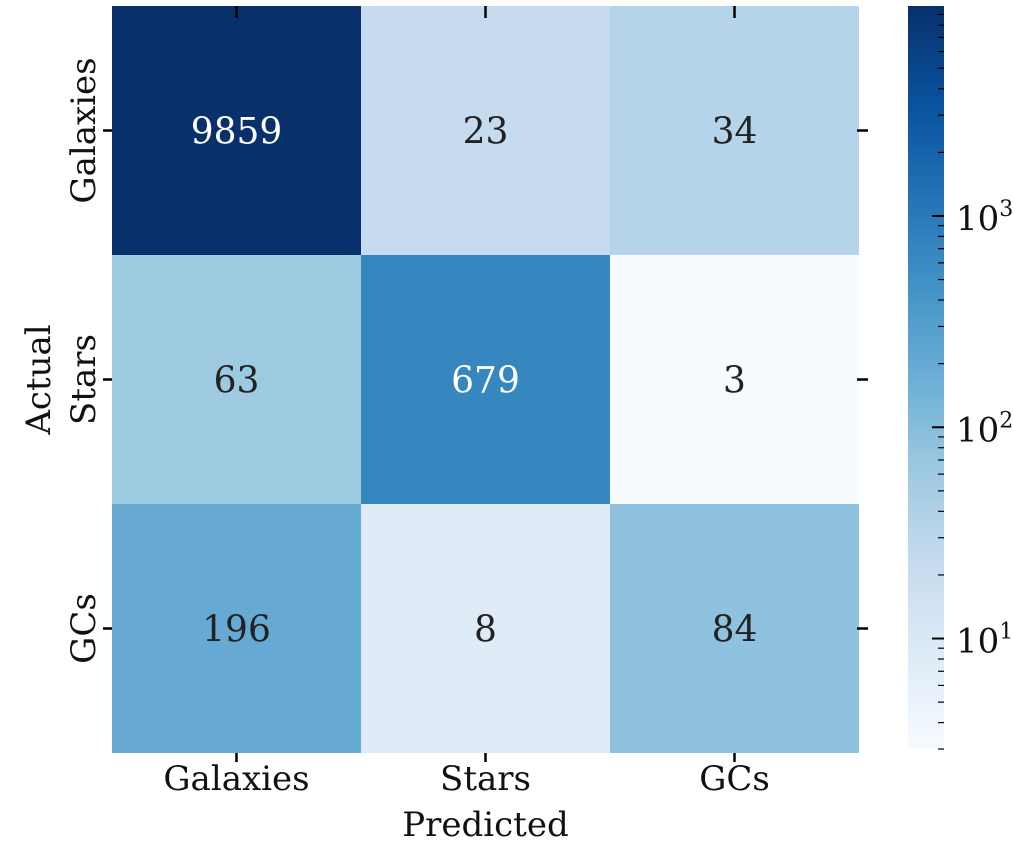 This screenshot has height=847, width=1013. Describe the element at coordinates (236, 779) in the screenshot. I see `x-tick-label: Galaxies` at that location.